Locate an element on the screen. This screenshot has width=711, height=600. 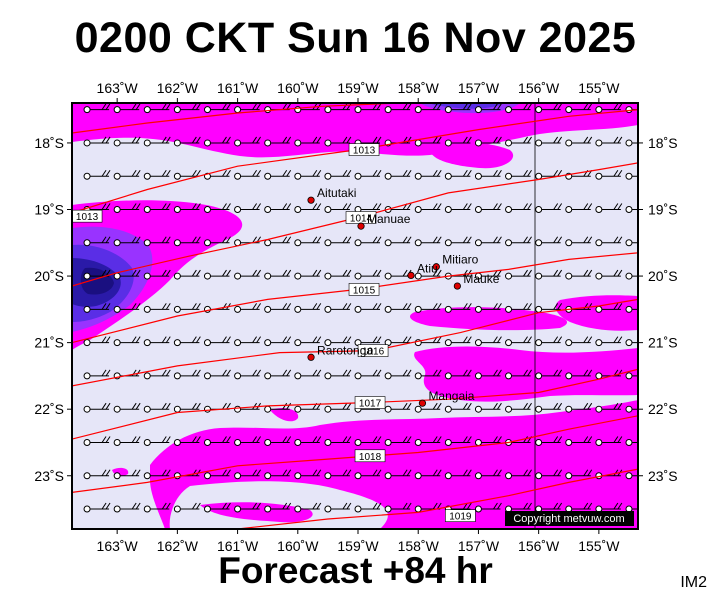
lon-label-top: 157˚W is located at coordinates (479, 88).